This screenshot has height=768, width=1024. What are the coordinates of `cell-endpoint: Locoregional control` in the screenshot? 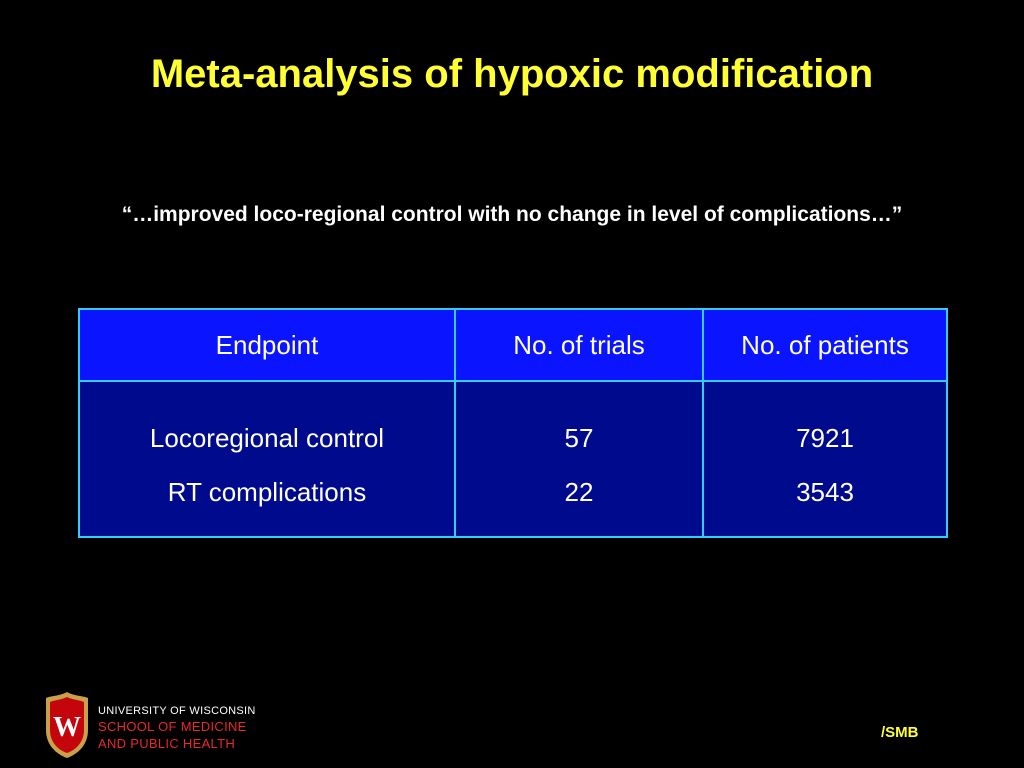 It's located at (267, 419).